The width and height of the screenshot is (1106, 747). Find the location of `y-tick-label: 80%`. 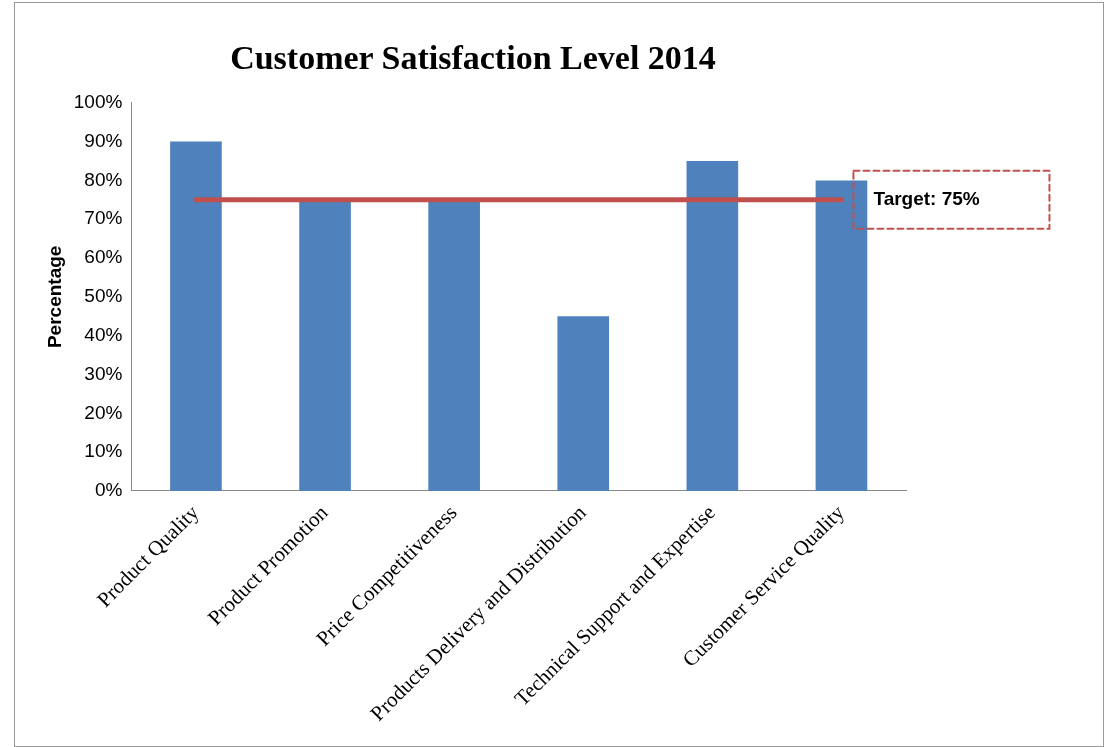

y-tick-label: 80% is located at coordinates (103, 179).